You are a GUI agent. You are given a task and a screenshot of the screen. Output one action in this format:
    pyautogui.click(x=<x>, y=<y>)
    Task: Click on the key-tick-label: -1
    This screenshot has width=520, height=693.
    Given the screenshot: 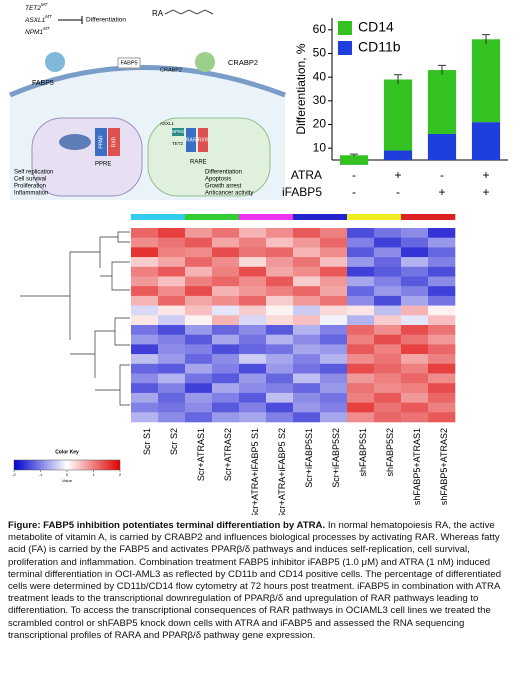 What is the action you would take?
    pyautogui.click(x=41, y=474)
    